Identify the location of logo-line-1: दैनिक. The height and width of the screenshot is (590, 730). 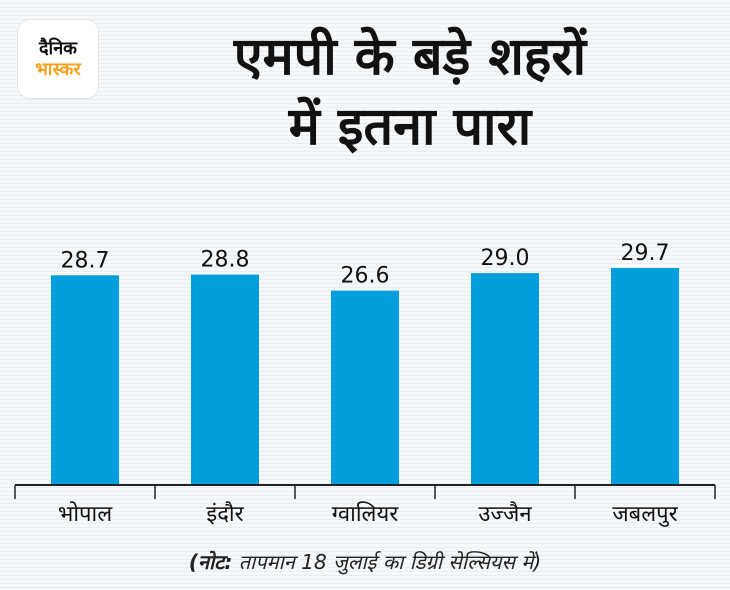
(58, 48).